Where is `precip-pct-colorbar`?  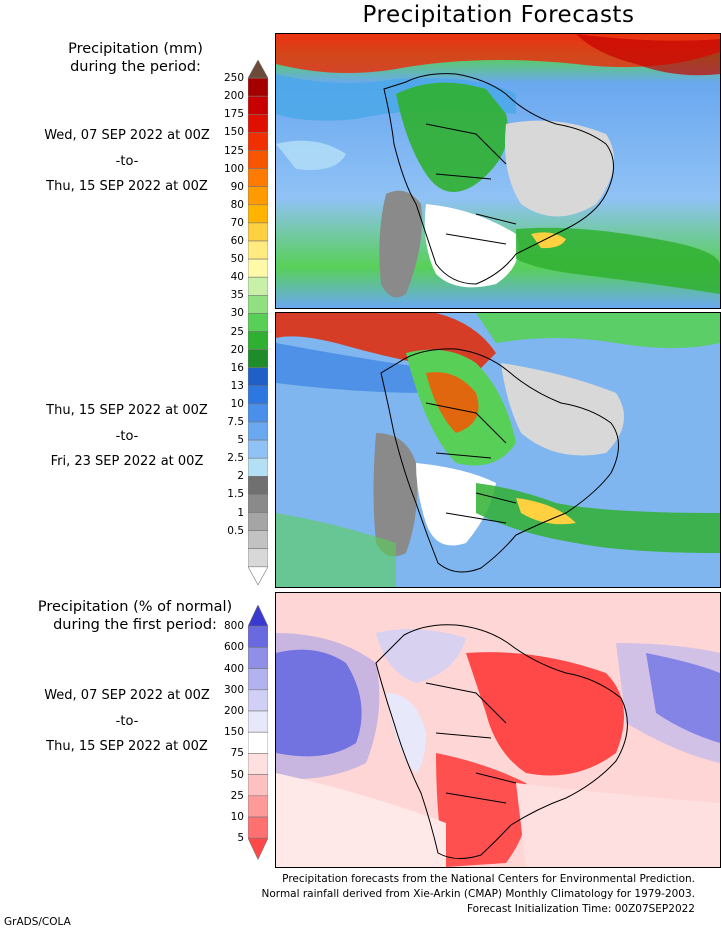
precip-pct-colorbar is located at coordinates (258, 733).